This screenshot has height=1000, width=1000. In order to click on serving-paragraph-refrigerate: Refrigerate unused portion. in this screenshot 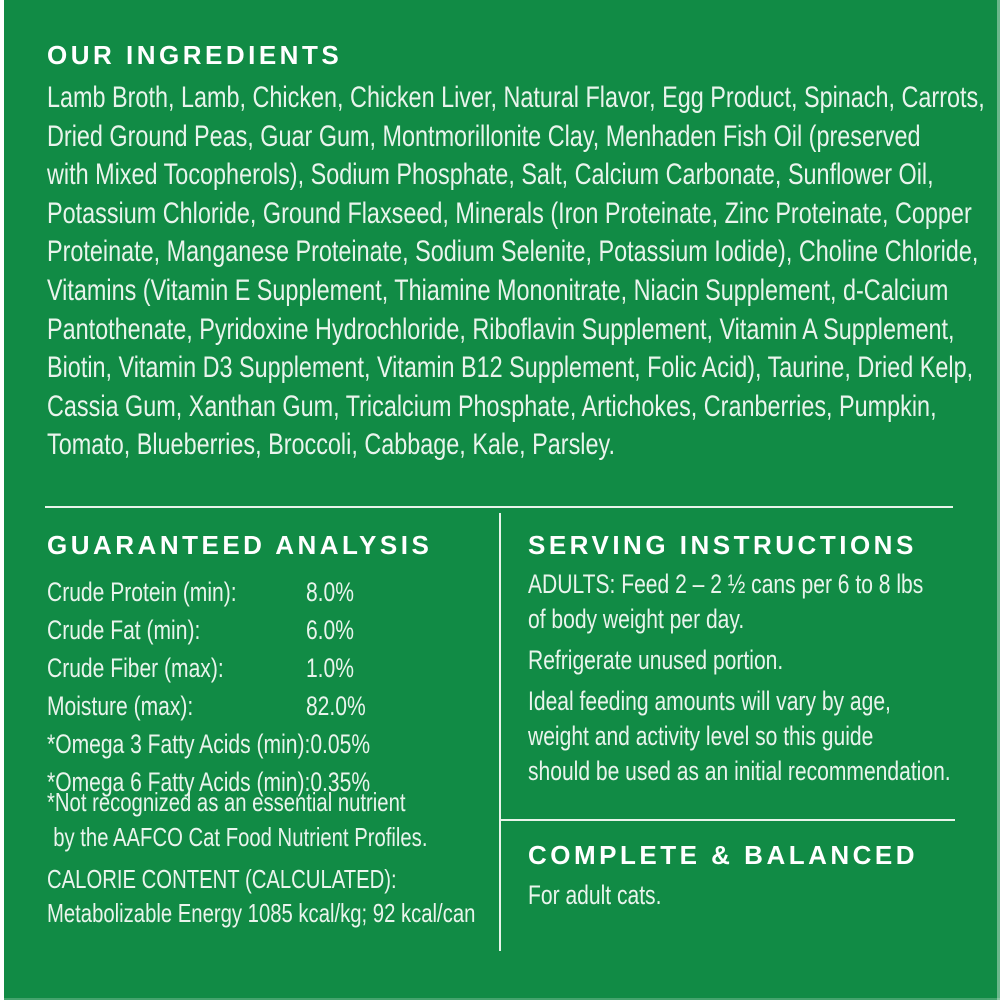, I will do `click(758, 660)`.